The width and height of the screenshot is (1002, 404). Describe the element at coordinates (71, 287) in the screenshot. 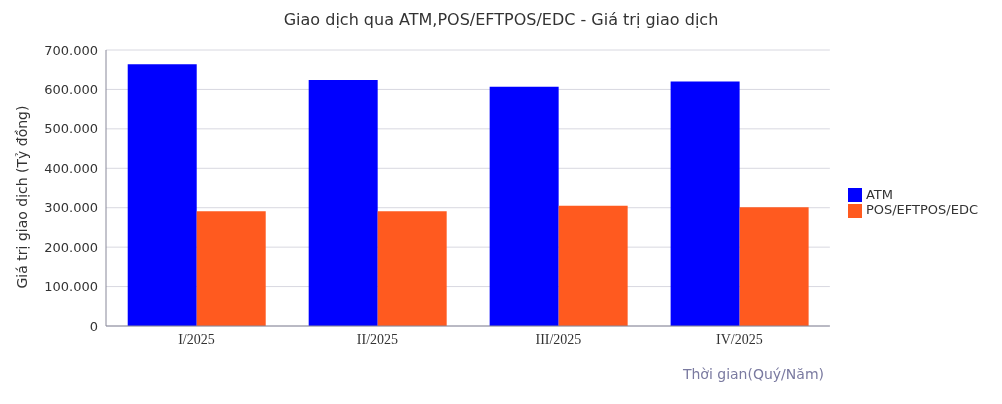

I see `y-tick-label: 100.000` at that location.